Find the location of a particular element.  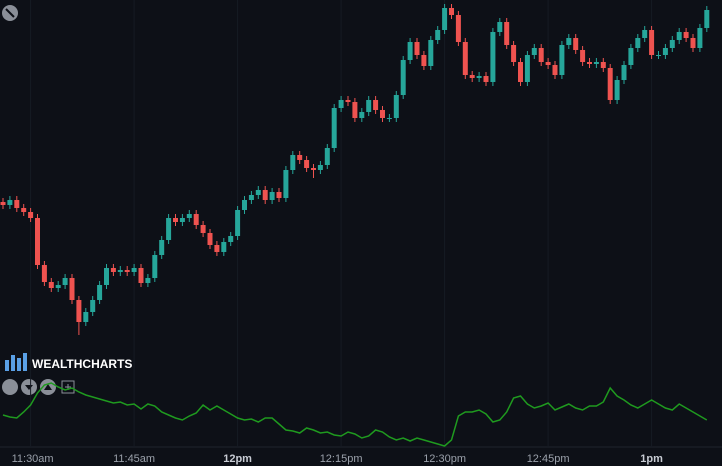

x-tick-label: 12:15pm is located at coordinates (341, 459).